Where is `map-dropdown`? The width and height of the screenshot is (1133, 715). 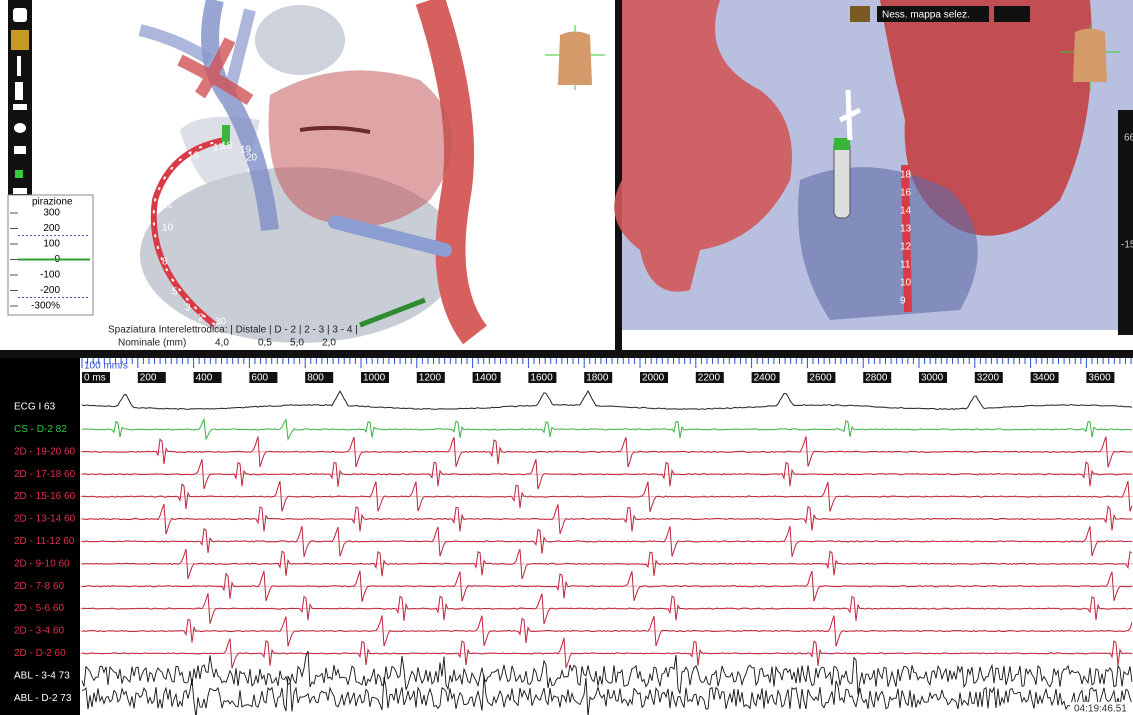
map-dropdown is located at coordinates (933, 14).